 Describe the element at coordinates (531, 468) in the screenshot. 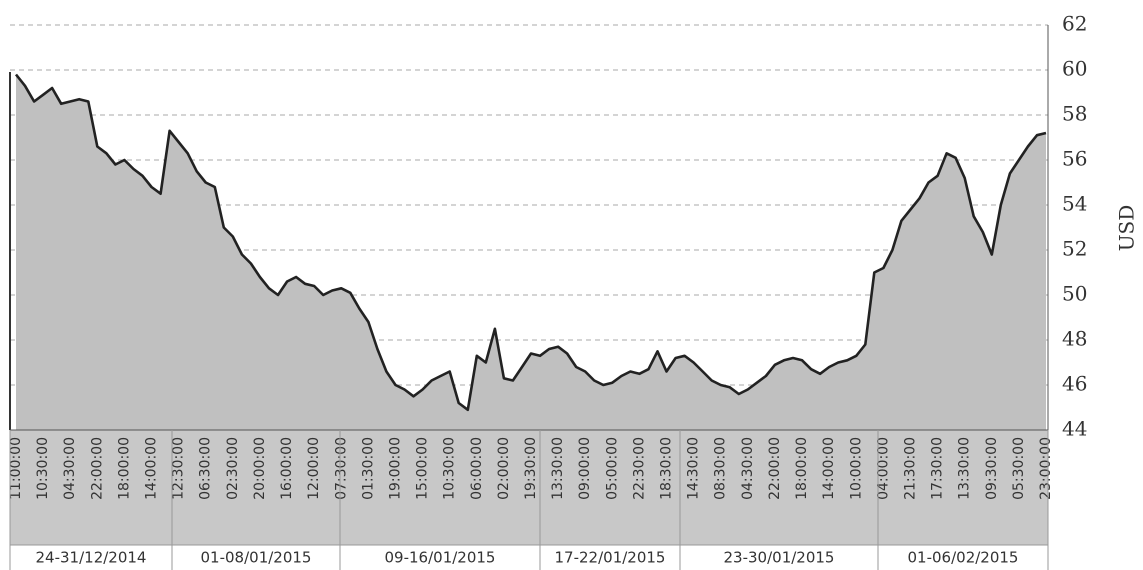

I see `x-tick-label: 19:30:00` at that location.